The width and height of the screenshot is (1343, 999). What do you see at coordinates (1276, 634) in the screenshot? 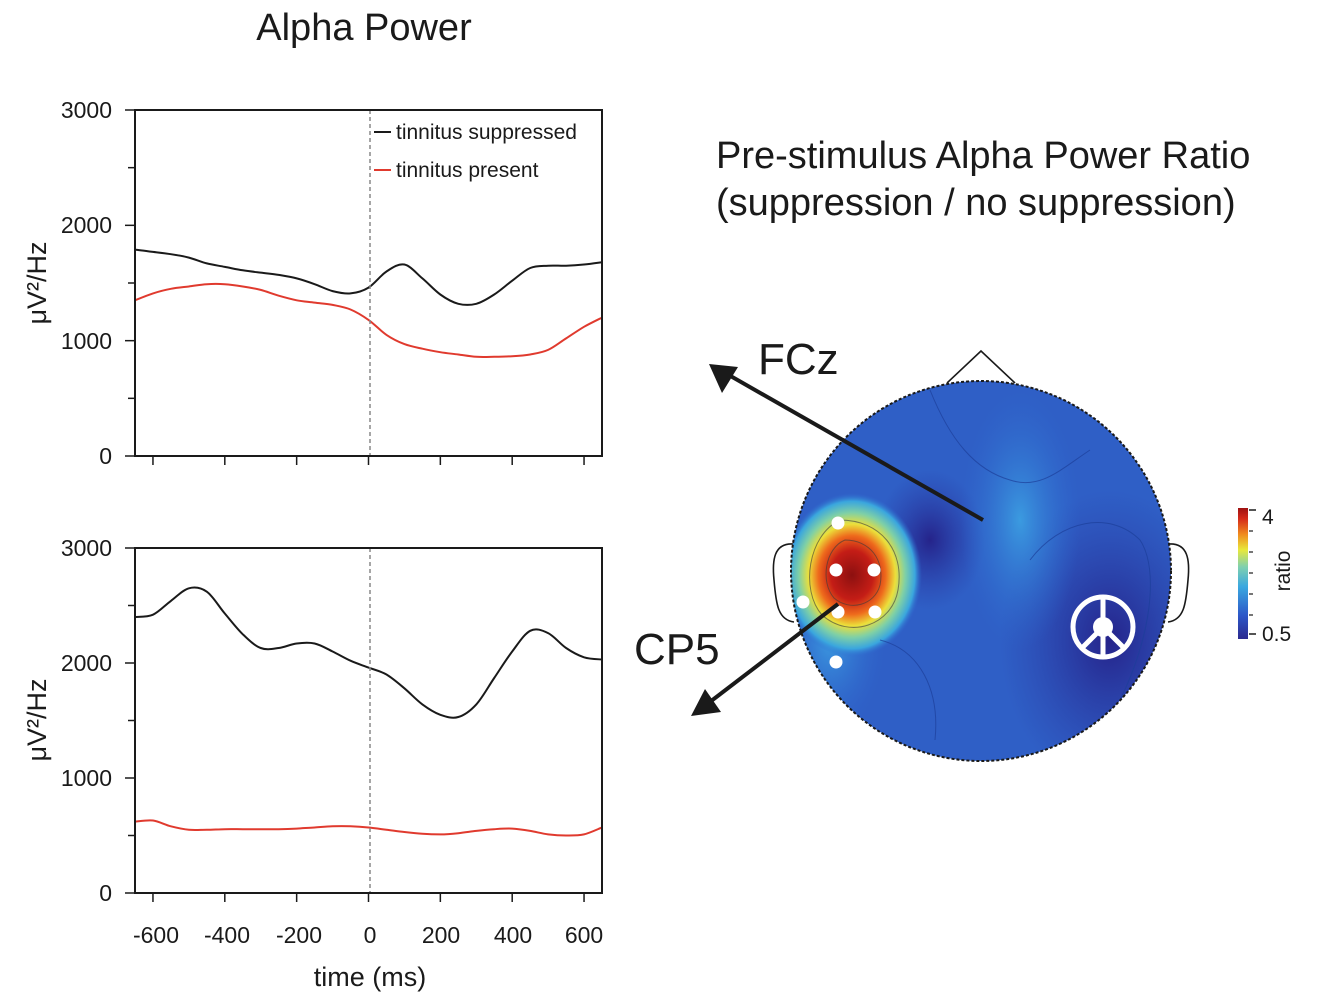
I see `colorbar-tick-label-min: 0.5` at bounding box center [1276, 634].